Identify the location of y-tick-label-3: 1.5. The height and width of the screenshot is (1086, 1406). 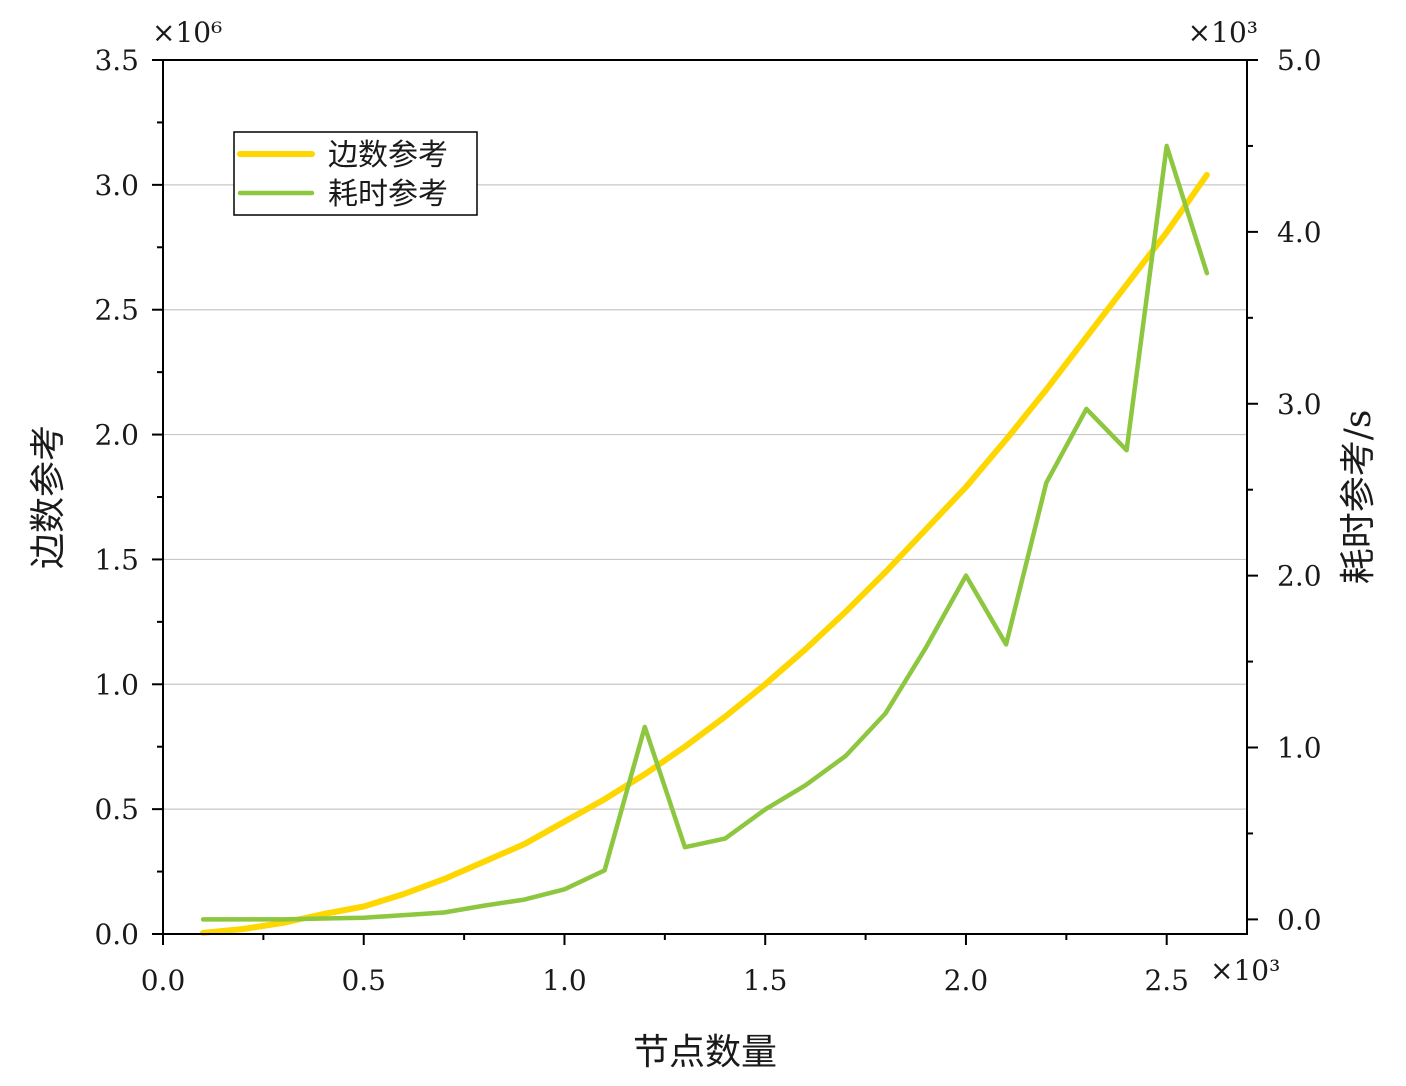
(116, 559).